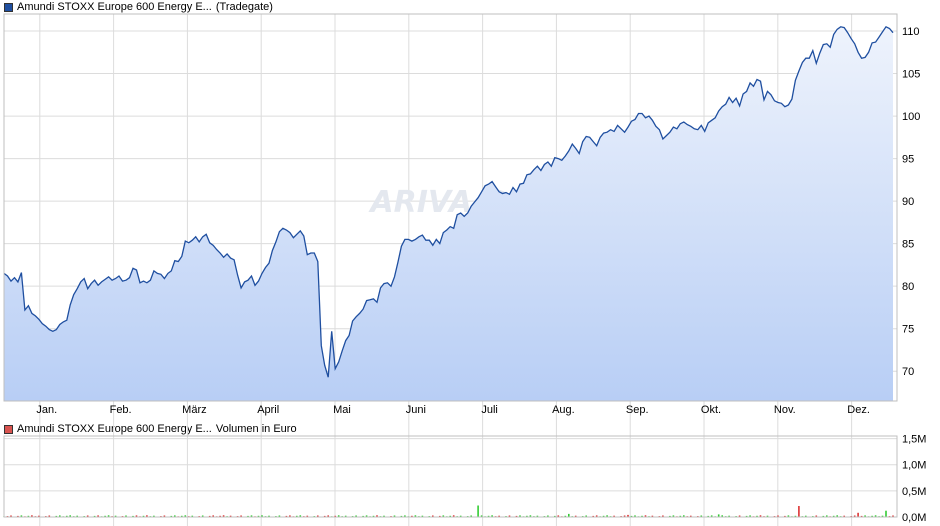 The height and width of the screenshot is (526, 940). Describe the element at coordinates (342, 410) in the screenshot. I see `x-tick-label: Mai` at that location.